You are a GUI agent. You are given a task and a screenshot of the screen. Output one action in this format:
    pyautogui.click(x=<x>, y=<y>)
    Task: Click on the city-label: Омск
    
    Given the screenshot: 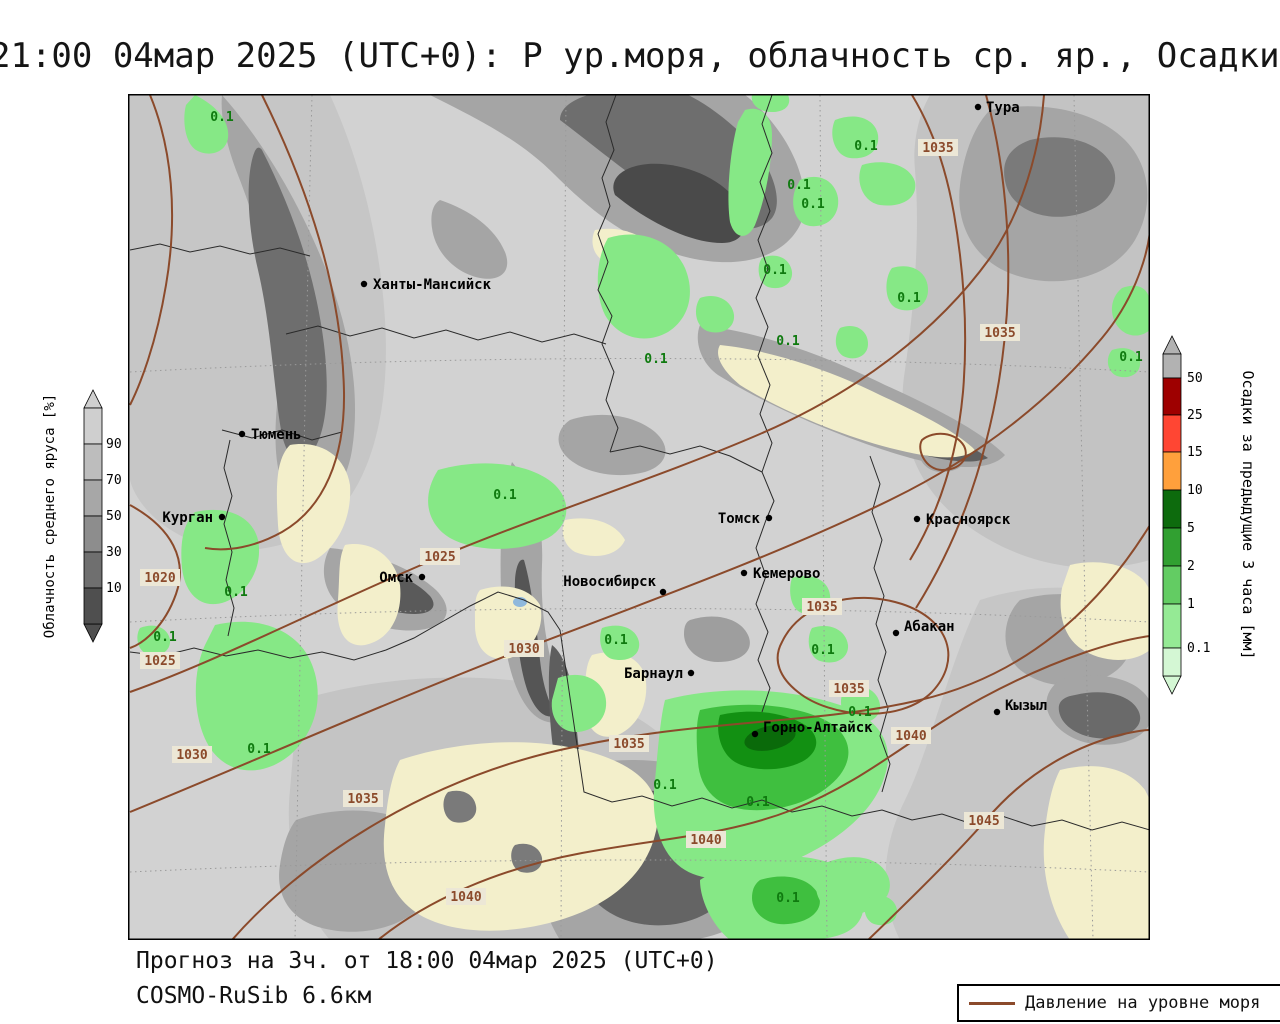 What is the action you would take?
    pyautogui.click(x=396, y=578)
    